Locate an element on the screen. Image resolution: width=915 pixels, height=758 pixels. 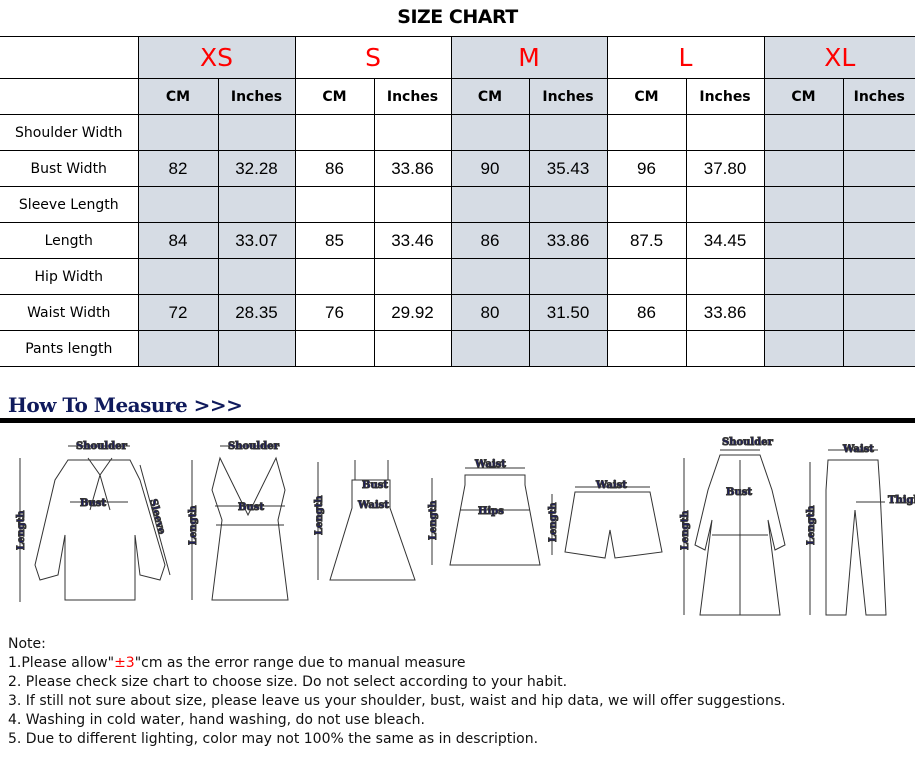
size-header-s: S is located at coordinates (373, 57).